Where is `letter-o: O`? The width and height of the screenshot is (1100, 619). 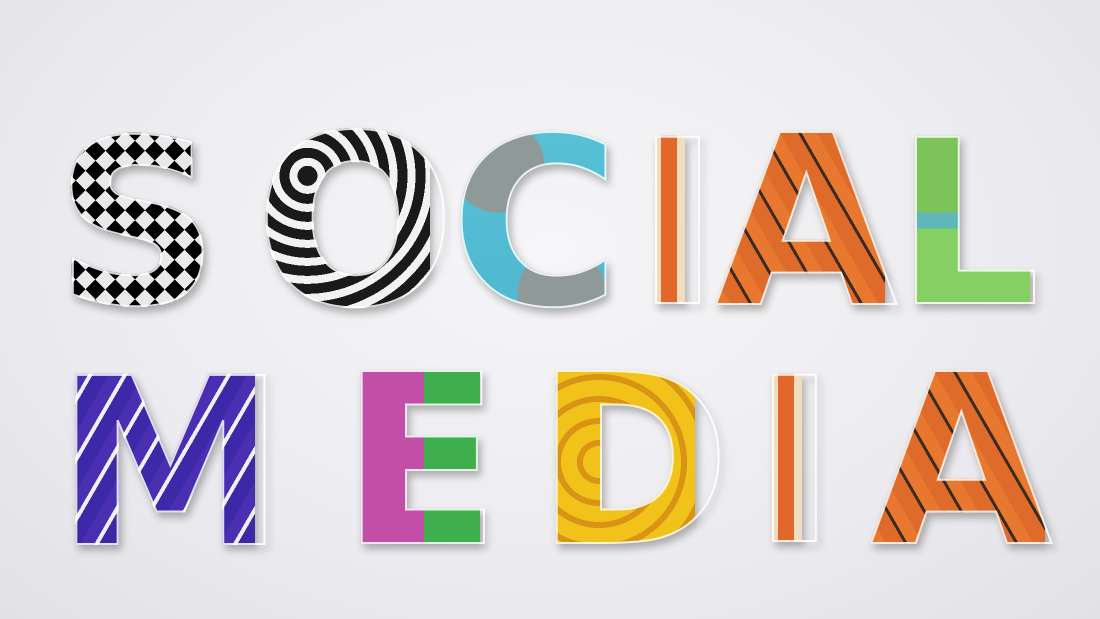 letter-o: O is located at coordinates (355, 222).